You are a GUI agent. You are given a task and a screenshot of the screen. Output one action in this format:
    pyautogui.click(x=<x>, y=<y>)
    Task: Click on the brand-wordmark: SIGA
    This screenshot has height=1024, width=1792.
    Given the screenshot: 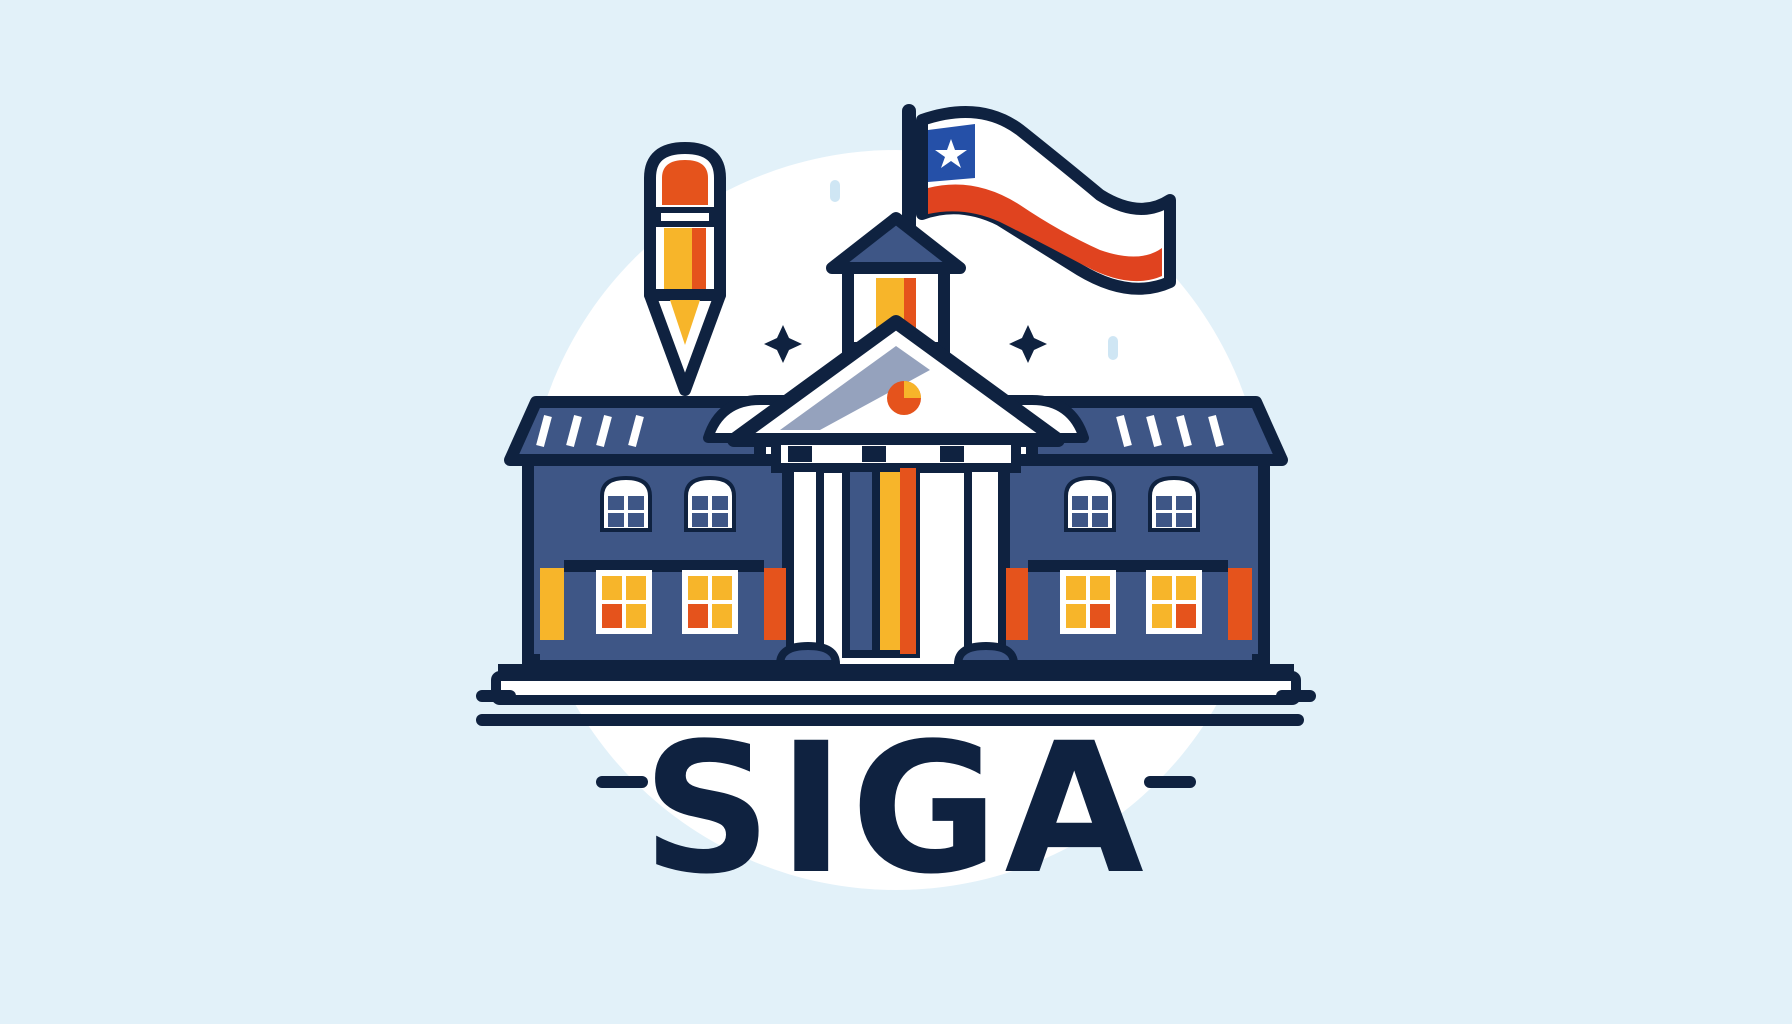 What is the action you would take?
    pyautogui.click(x=896, y=809)
    